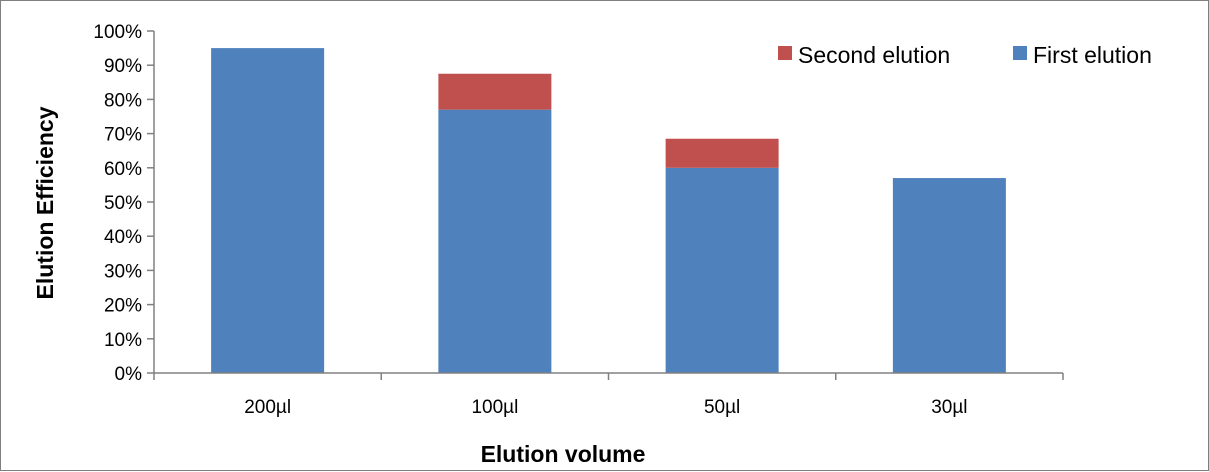 The height and width of the screenshot is (472, 1209). What do you see at coordinates (123, 340) in the screenshot?
I see `y-tick-label: 10%` at bounding box center [123, 340].